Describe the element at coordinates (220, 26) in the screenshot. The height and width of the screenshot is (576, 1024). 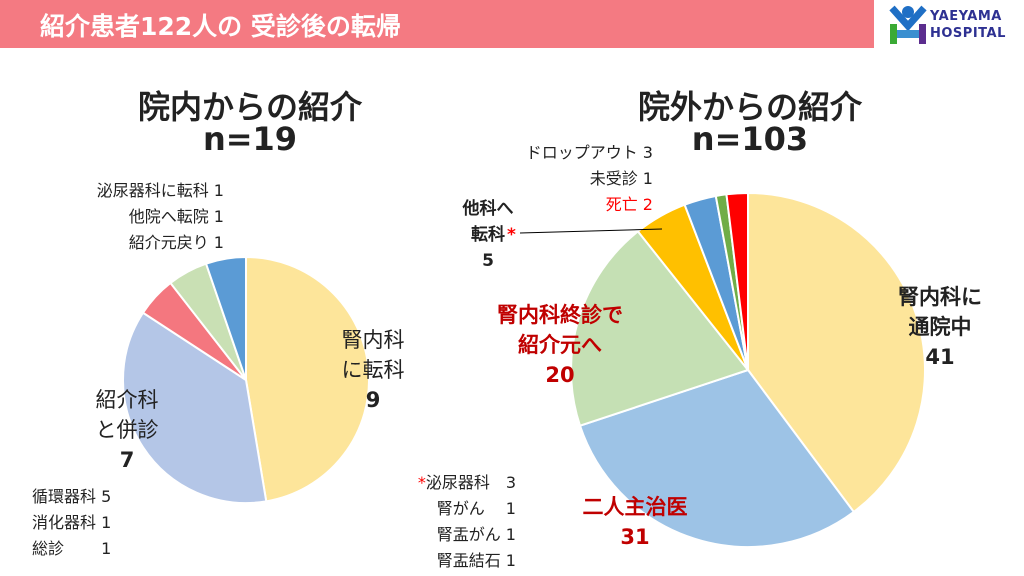
I see `slide-title: 紹介患者122人の 受診後の転帰` at that location.